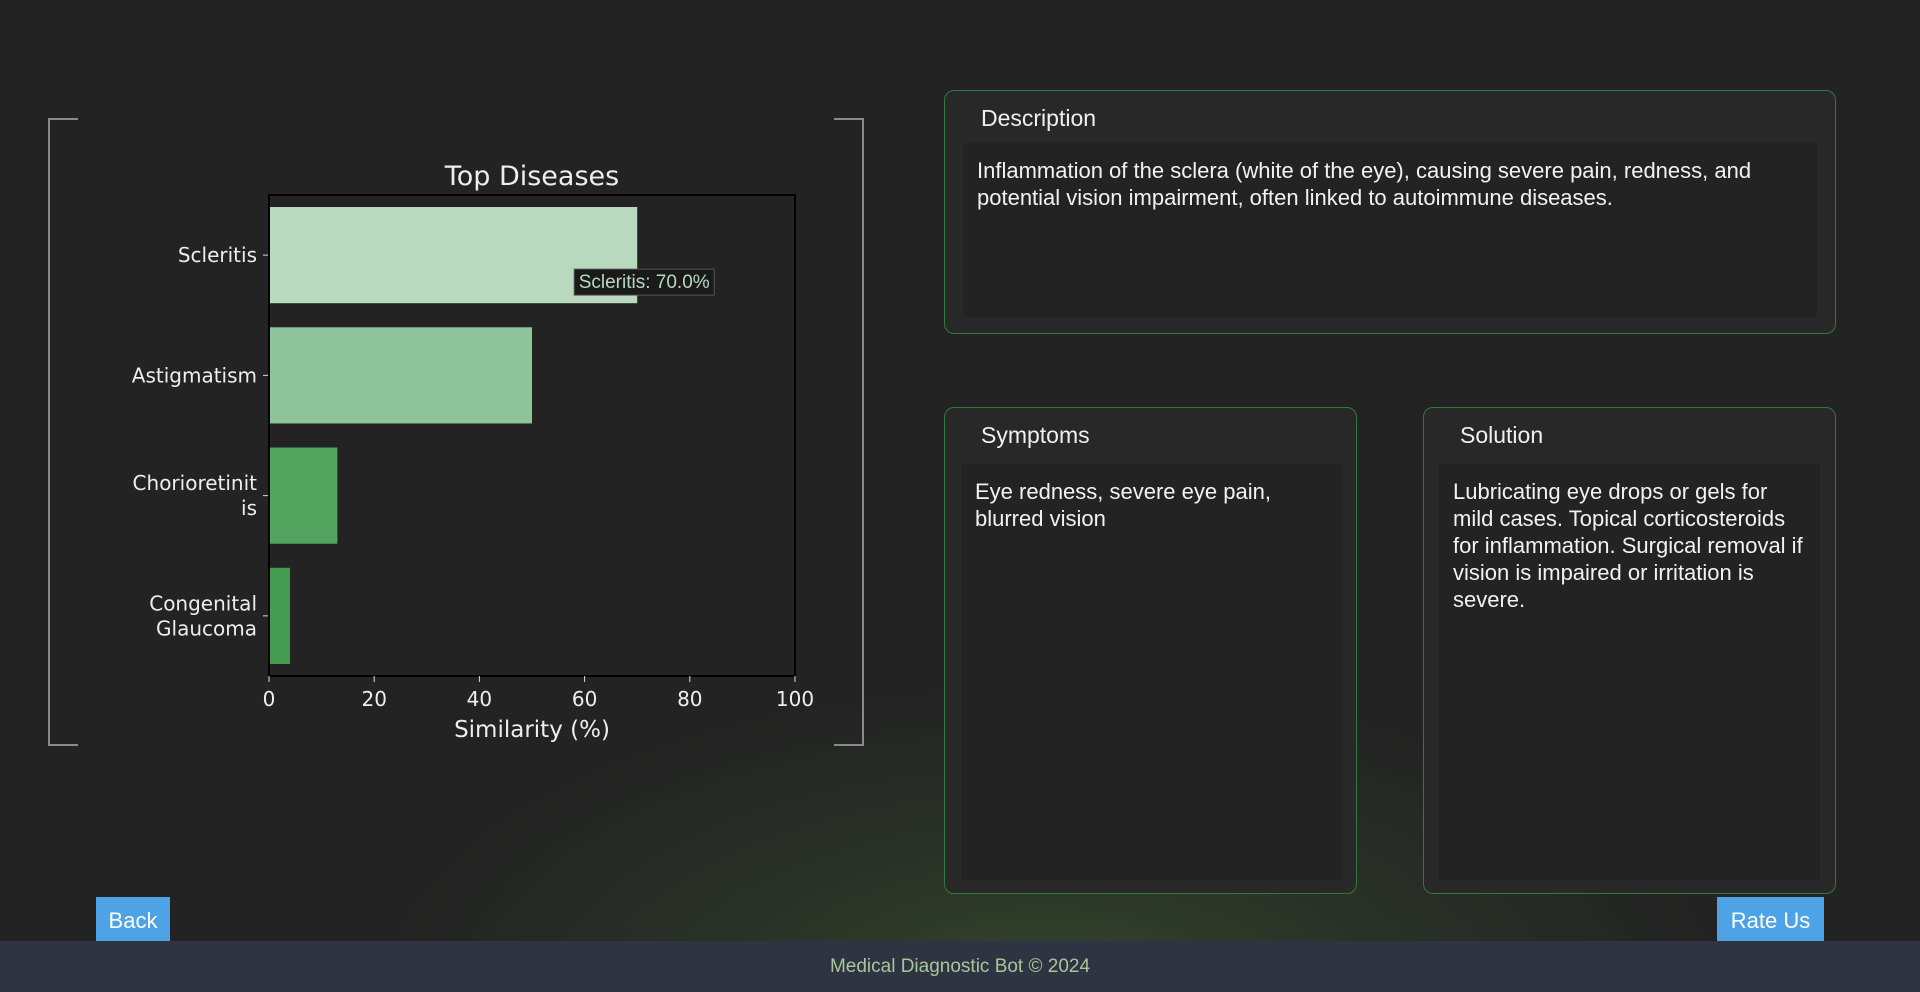 The image size is (1920, 992). What do you see at coordinates (1035, 435) in the screenshot?
I see `symptoms-title: Symptoms` at bounding box center [1035, 435].